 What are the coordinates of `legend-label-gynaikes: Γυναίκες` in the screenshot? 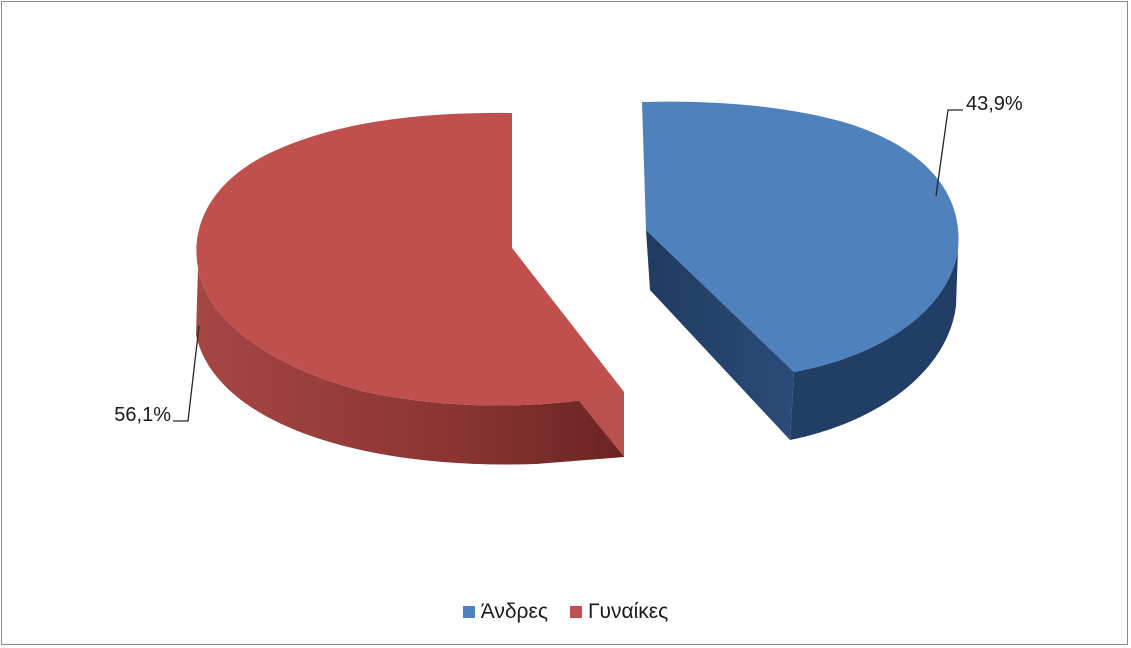 It's located at (628, 611).